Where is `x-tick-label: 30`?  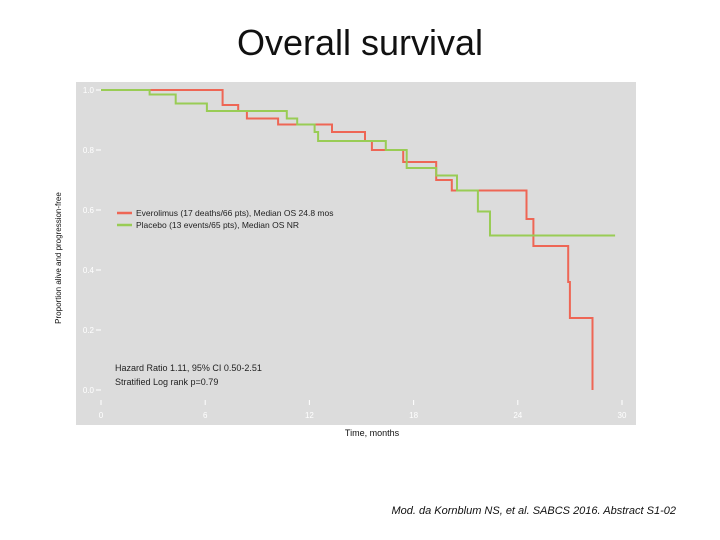
x-tick-label: 30 is located at coordinates (622, 415).